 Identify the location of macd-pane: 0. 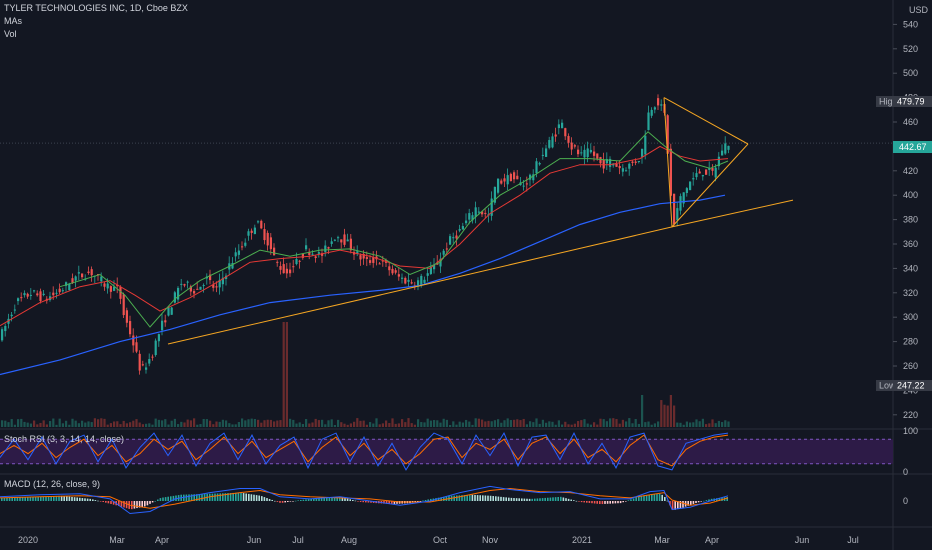
(454, 500).